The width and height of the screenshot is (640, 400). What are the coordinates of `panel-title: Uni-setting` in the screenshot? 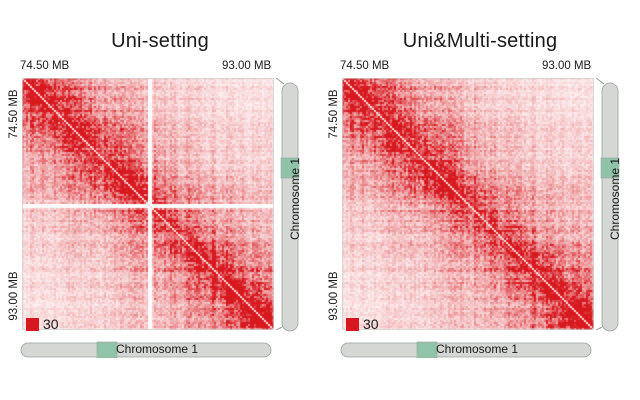 It's located at (160, 41).